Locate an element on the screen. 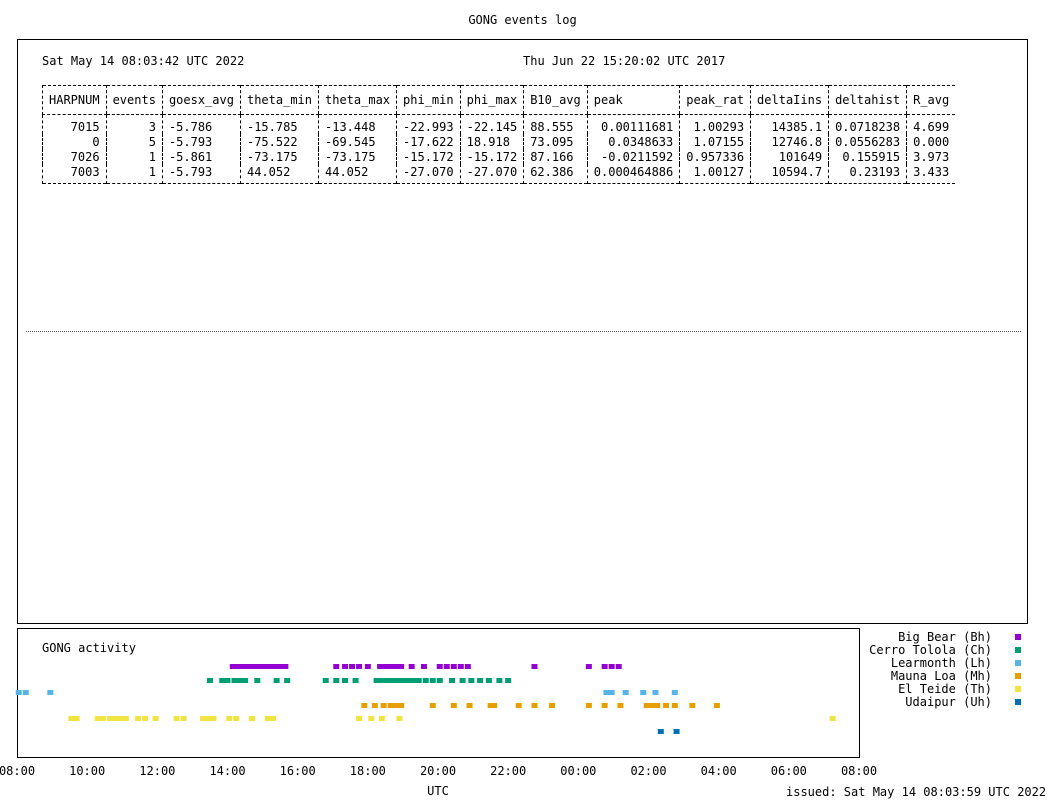 This screenshot has height=800, width=1050. issued-timestamp: issued: Sat May 14 08:03:59 UTC 2022 is located at coordinates (916, 792).